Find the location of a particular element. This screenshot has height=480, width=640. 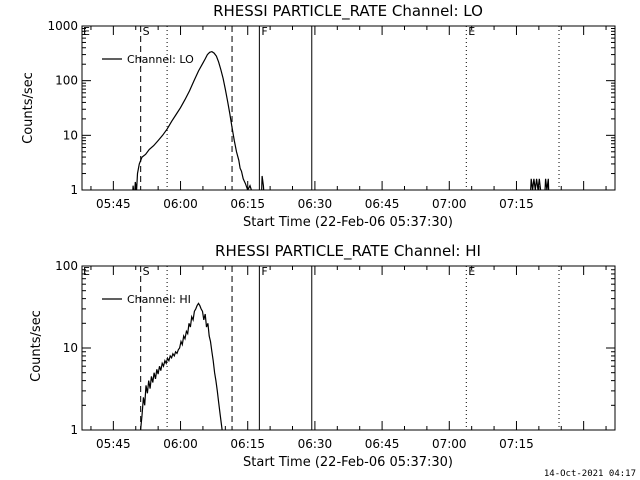

lo-corner-marker-label: E is located at coordinates (86, 31).